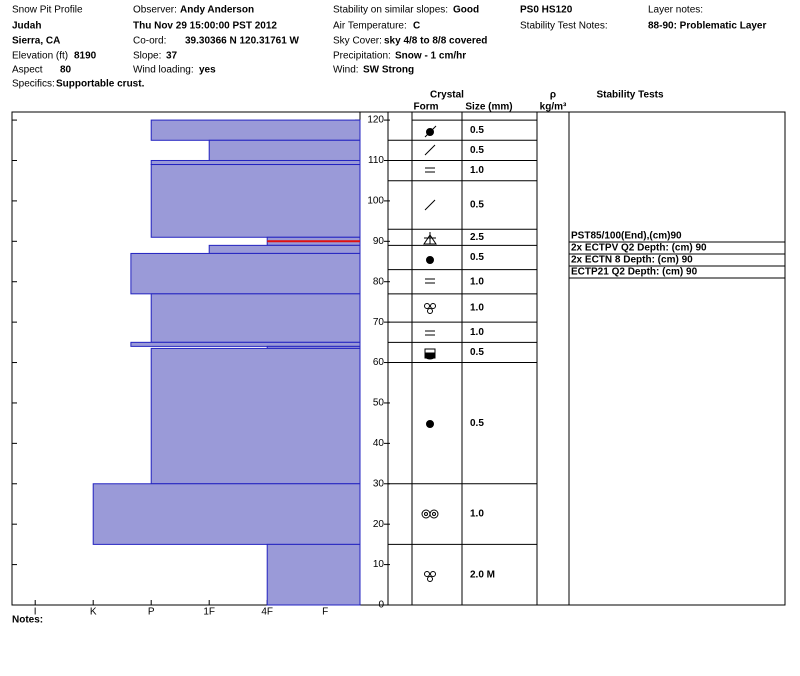  Describe the element at coordinates (466, 10) in the screenshot. I see `value: Good` at that location.